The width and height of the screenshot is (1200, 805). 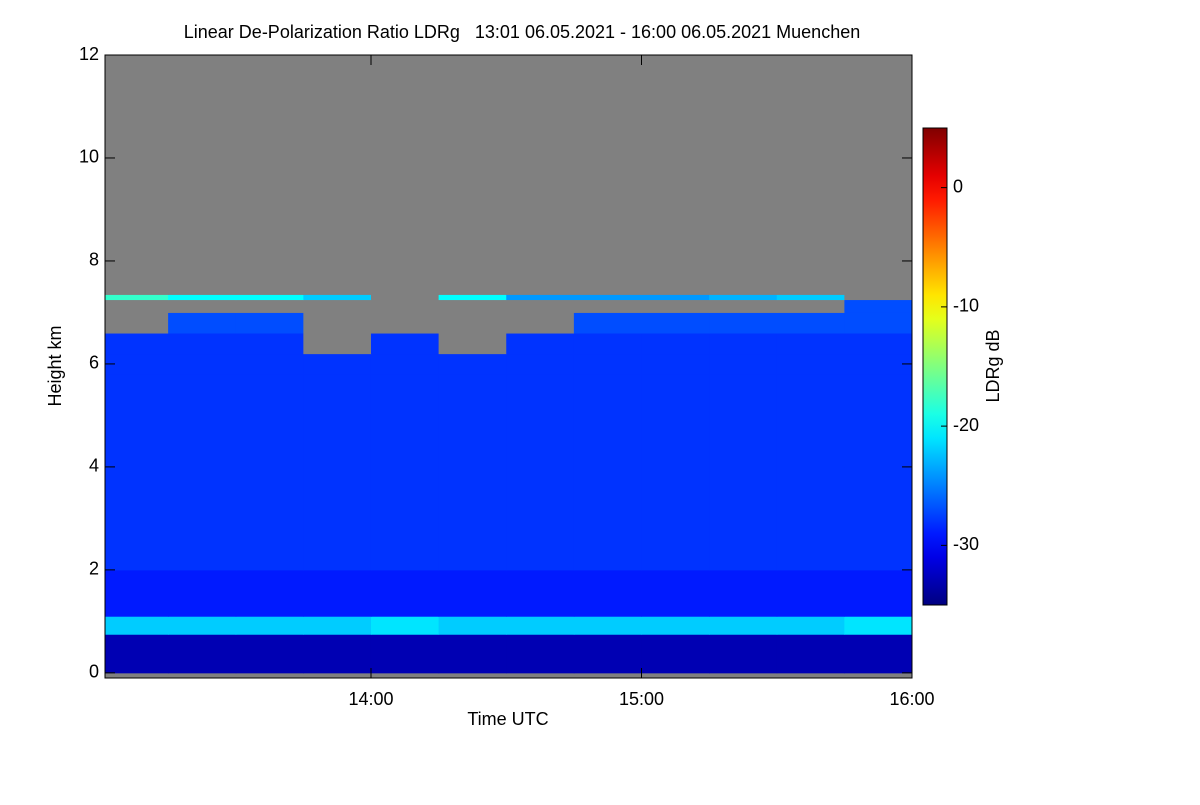 I want to click on colorbar-tick-label: -30, so click(x=966, y=544).